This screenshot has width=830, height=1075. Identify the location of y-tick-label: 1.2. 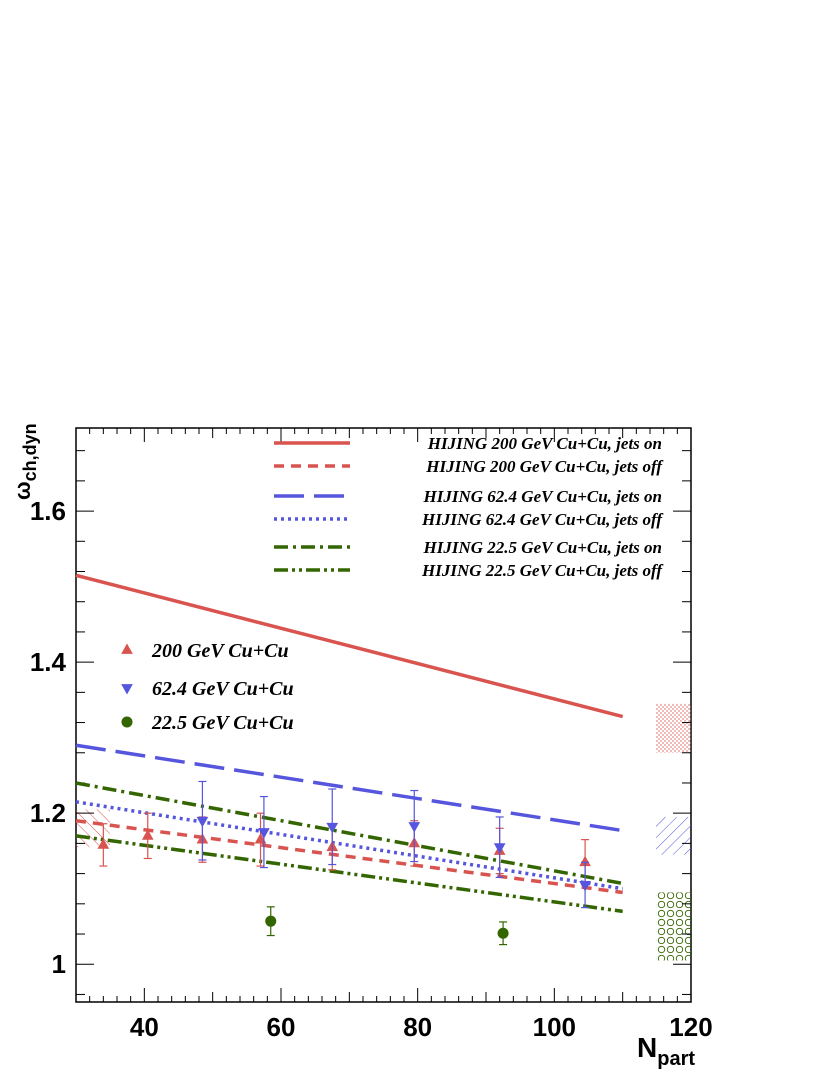
(48, 813).